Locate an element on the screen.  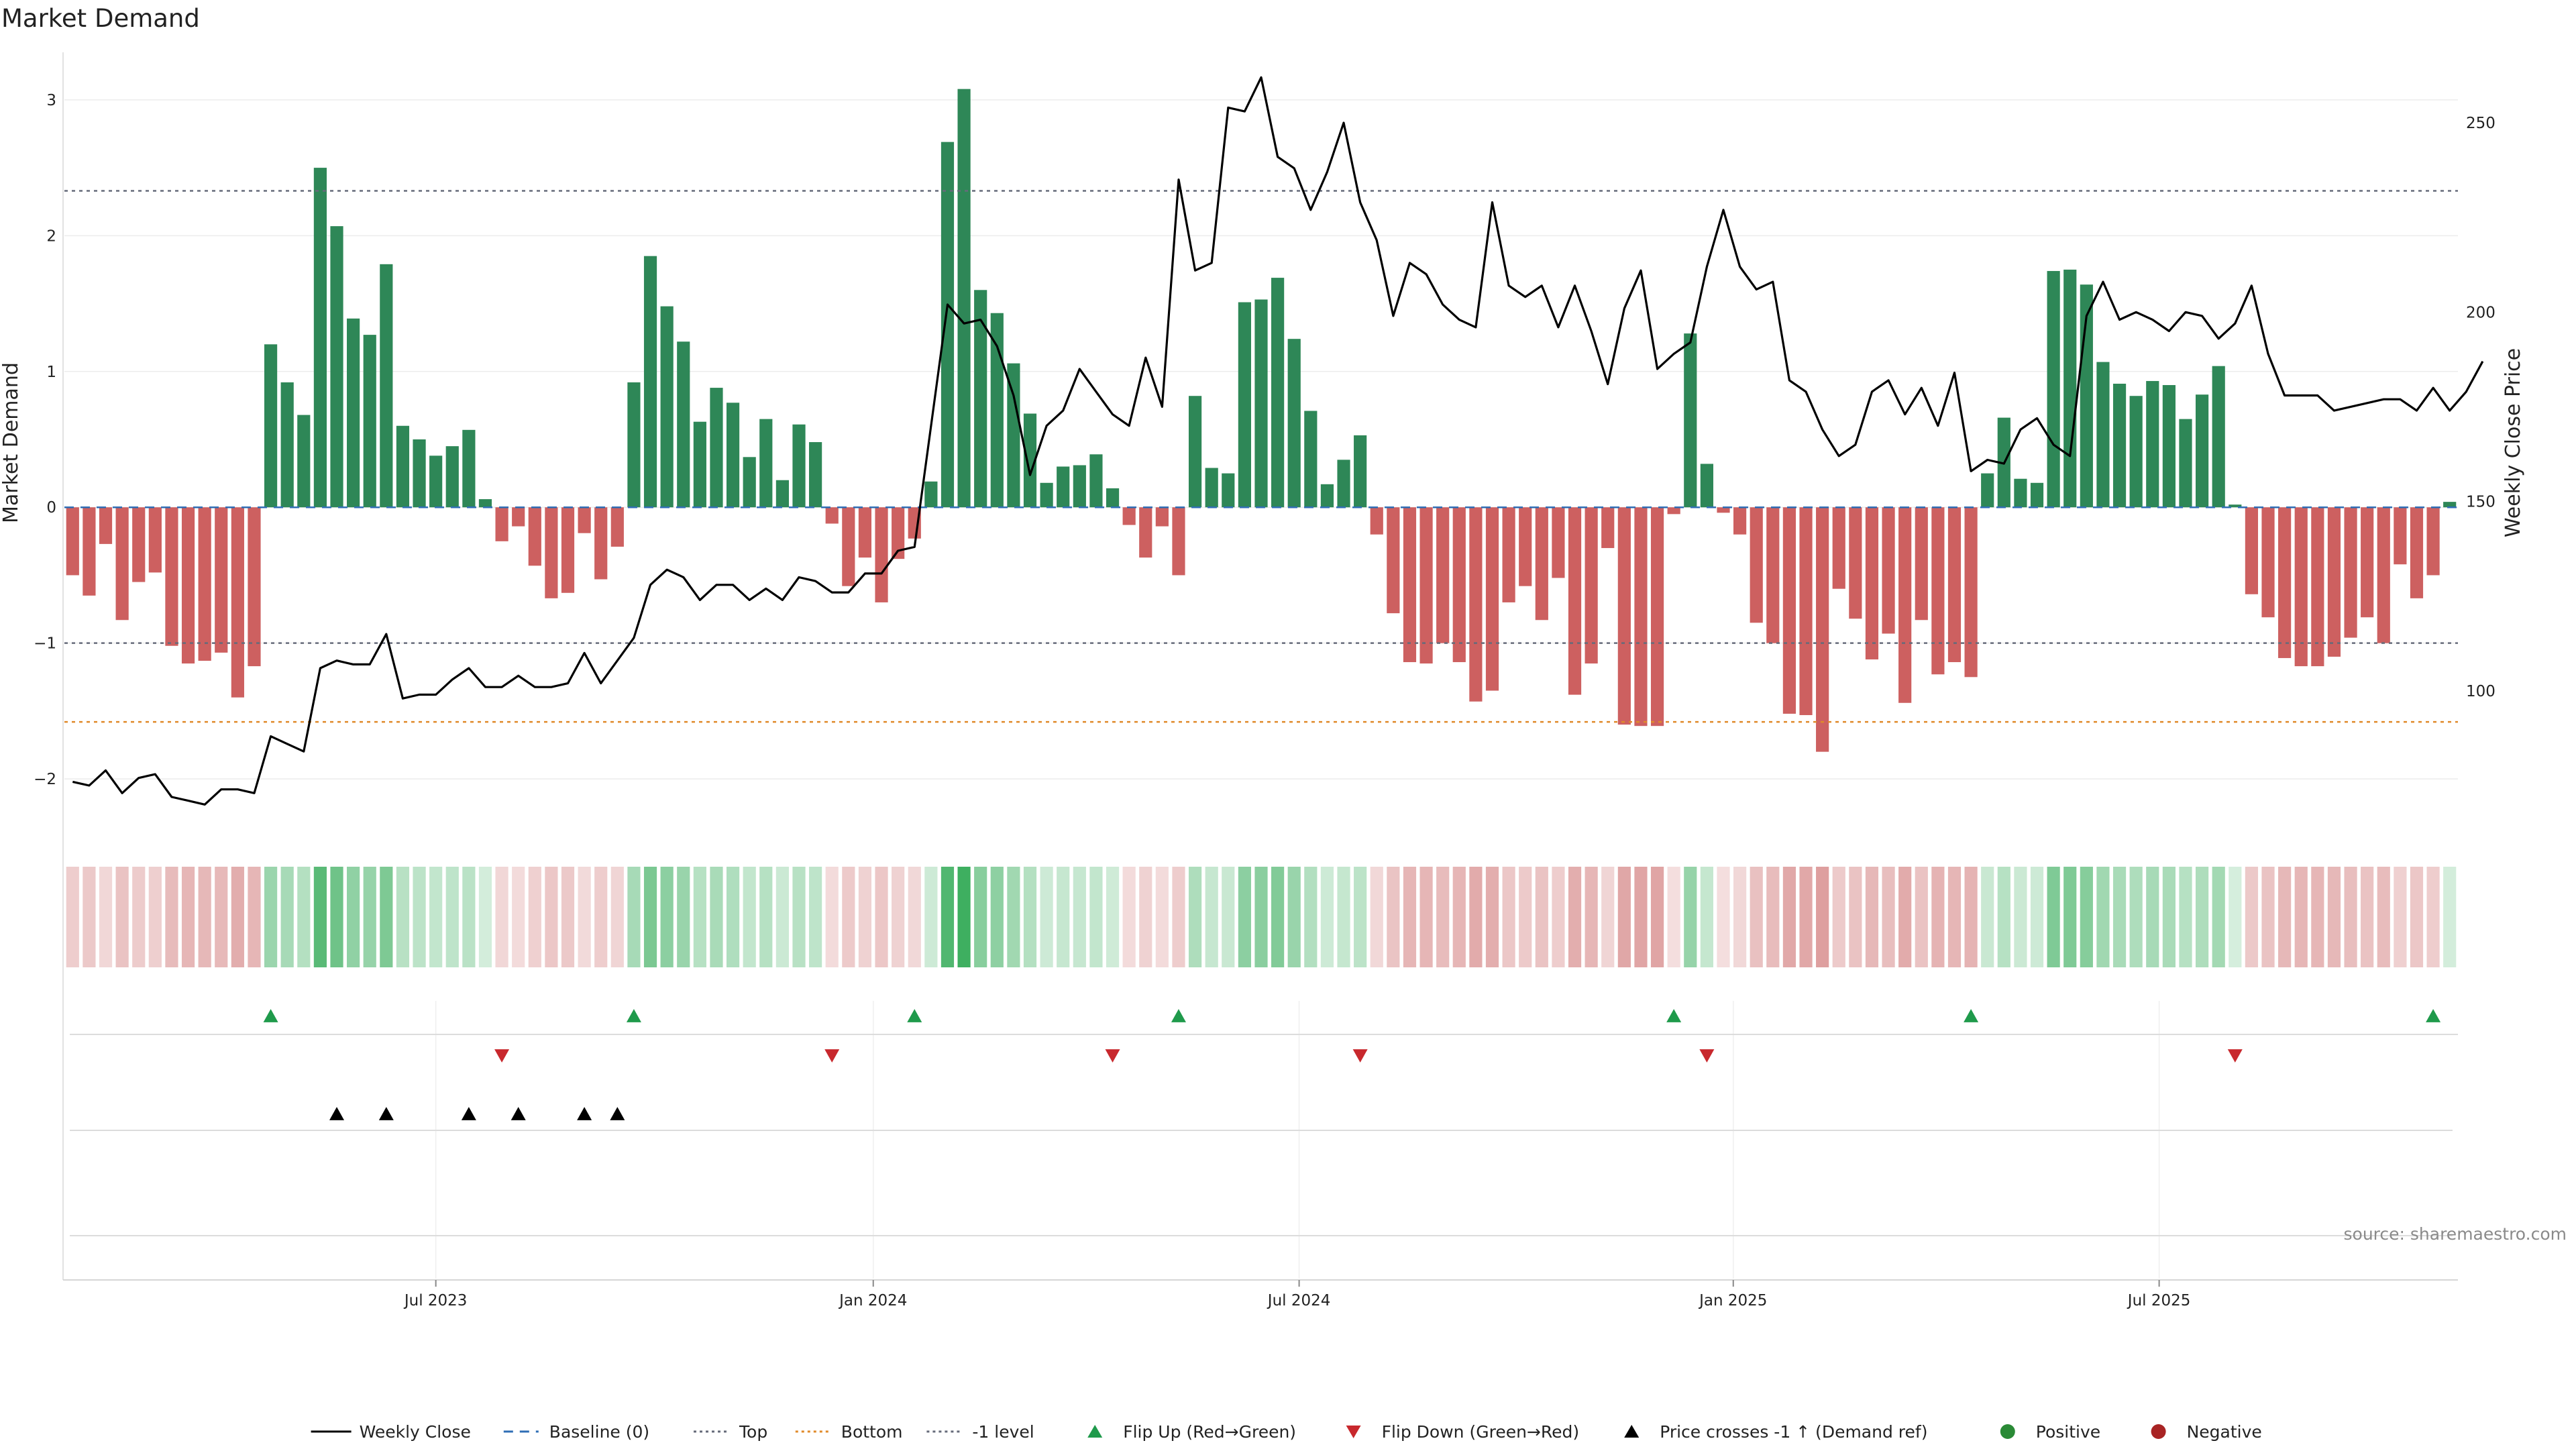
legend-label: Flip Up (Red→Green) is located at coordinates (1209, 1432).